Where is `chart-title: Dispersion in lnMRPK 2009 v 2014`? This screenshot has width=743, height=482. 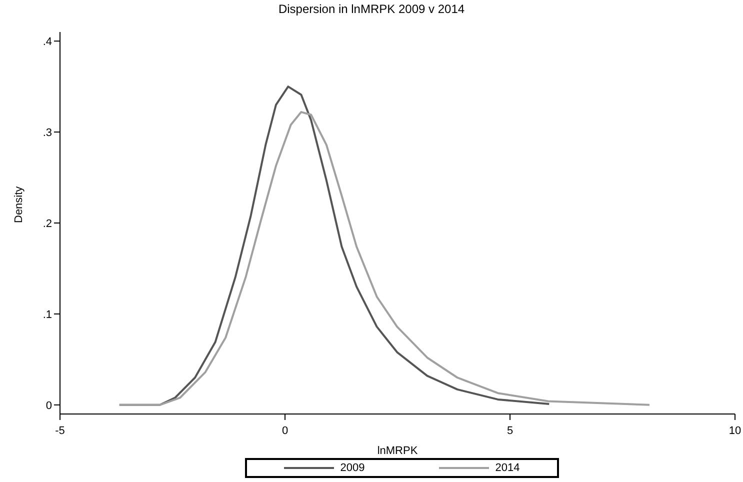
chart-title: Dispersion in lnMRPK 2009 v 2014 is located at coordinates (371, 10).